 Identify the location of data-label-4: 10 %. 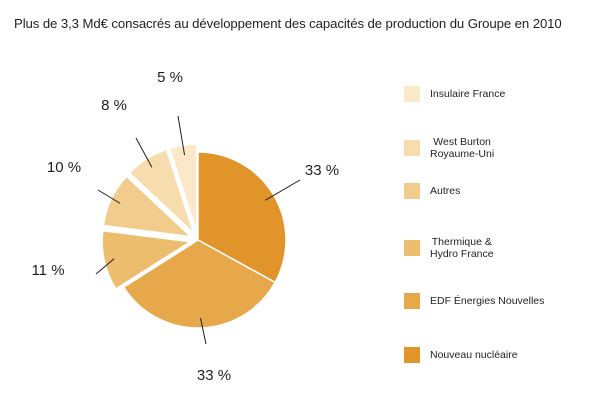
(64, 167).